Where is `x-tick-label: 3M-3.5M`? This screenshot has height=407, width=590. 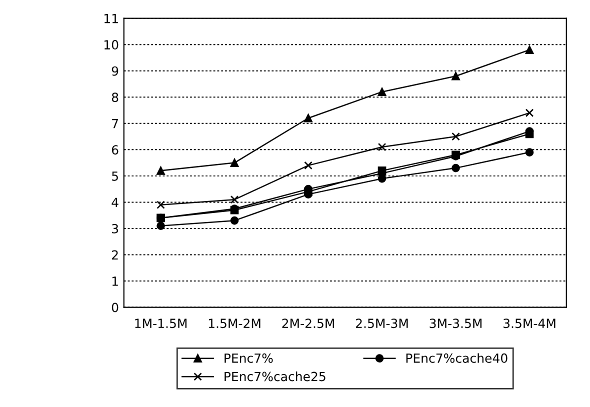
x-tick-label: 3M-3.5M is located at coordinates (456, 323).